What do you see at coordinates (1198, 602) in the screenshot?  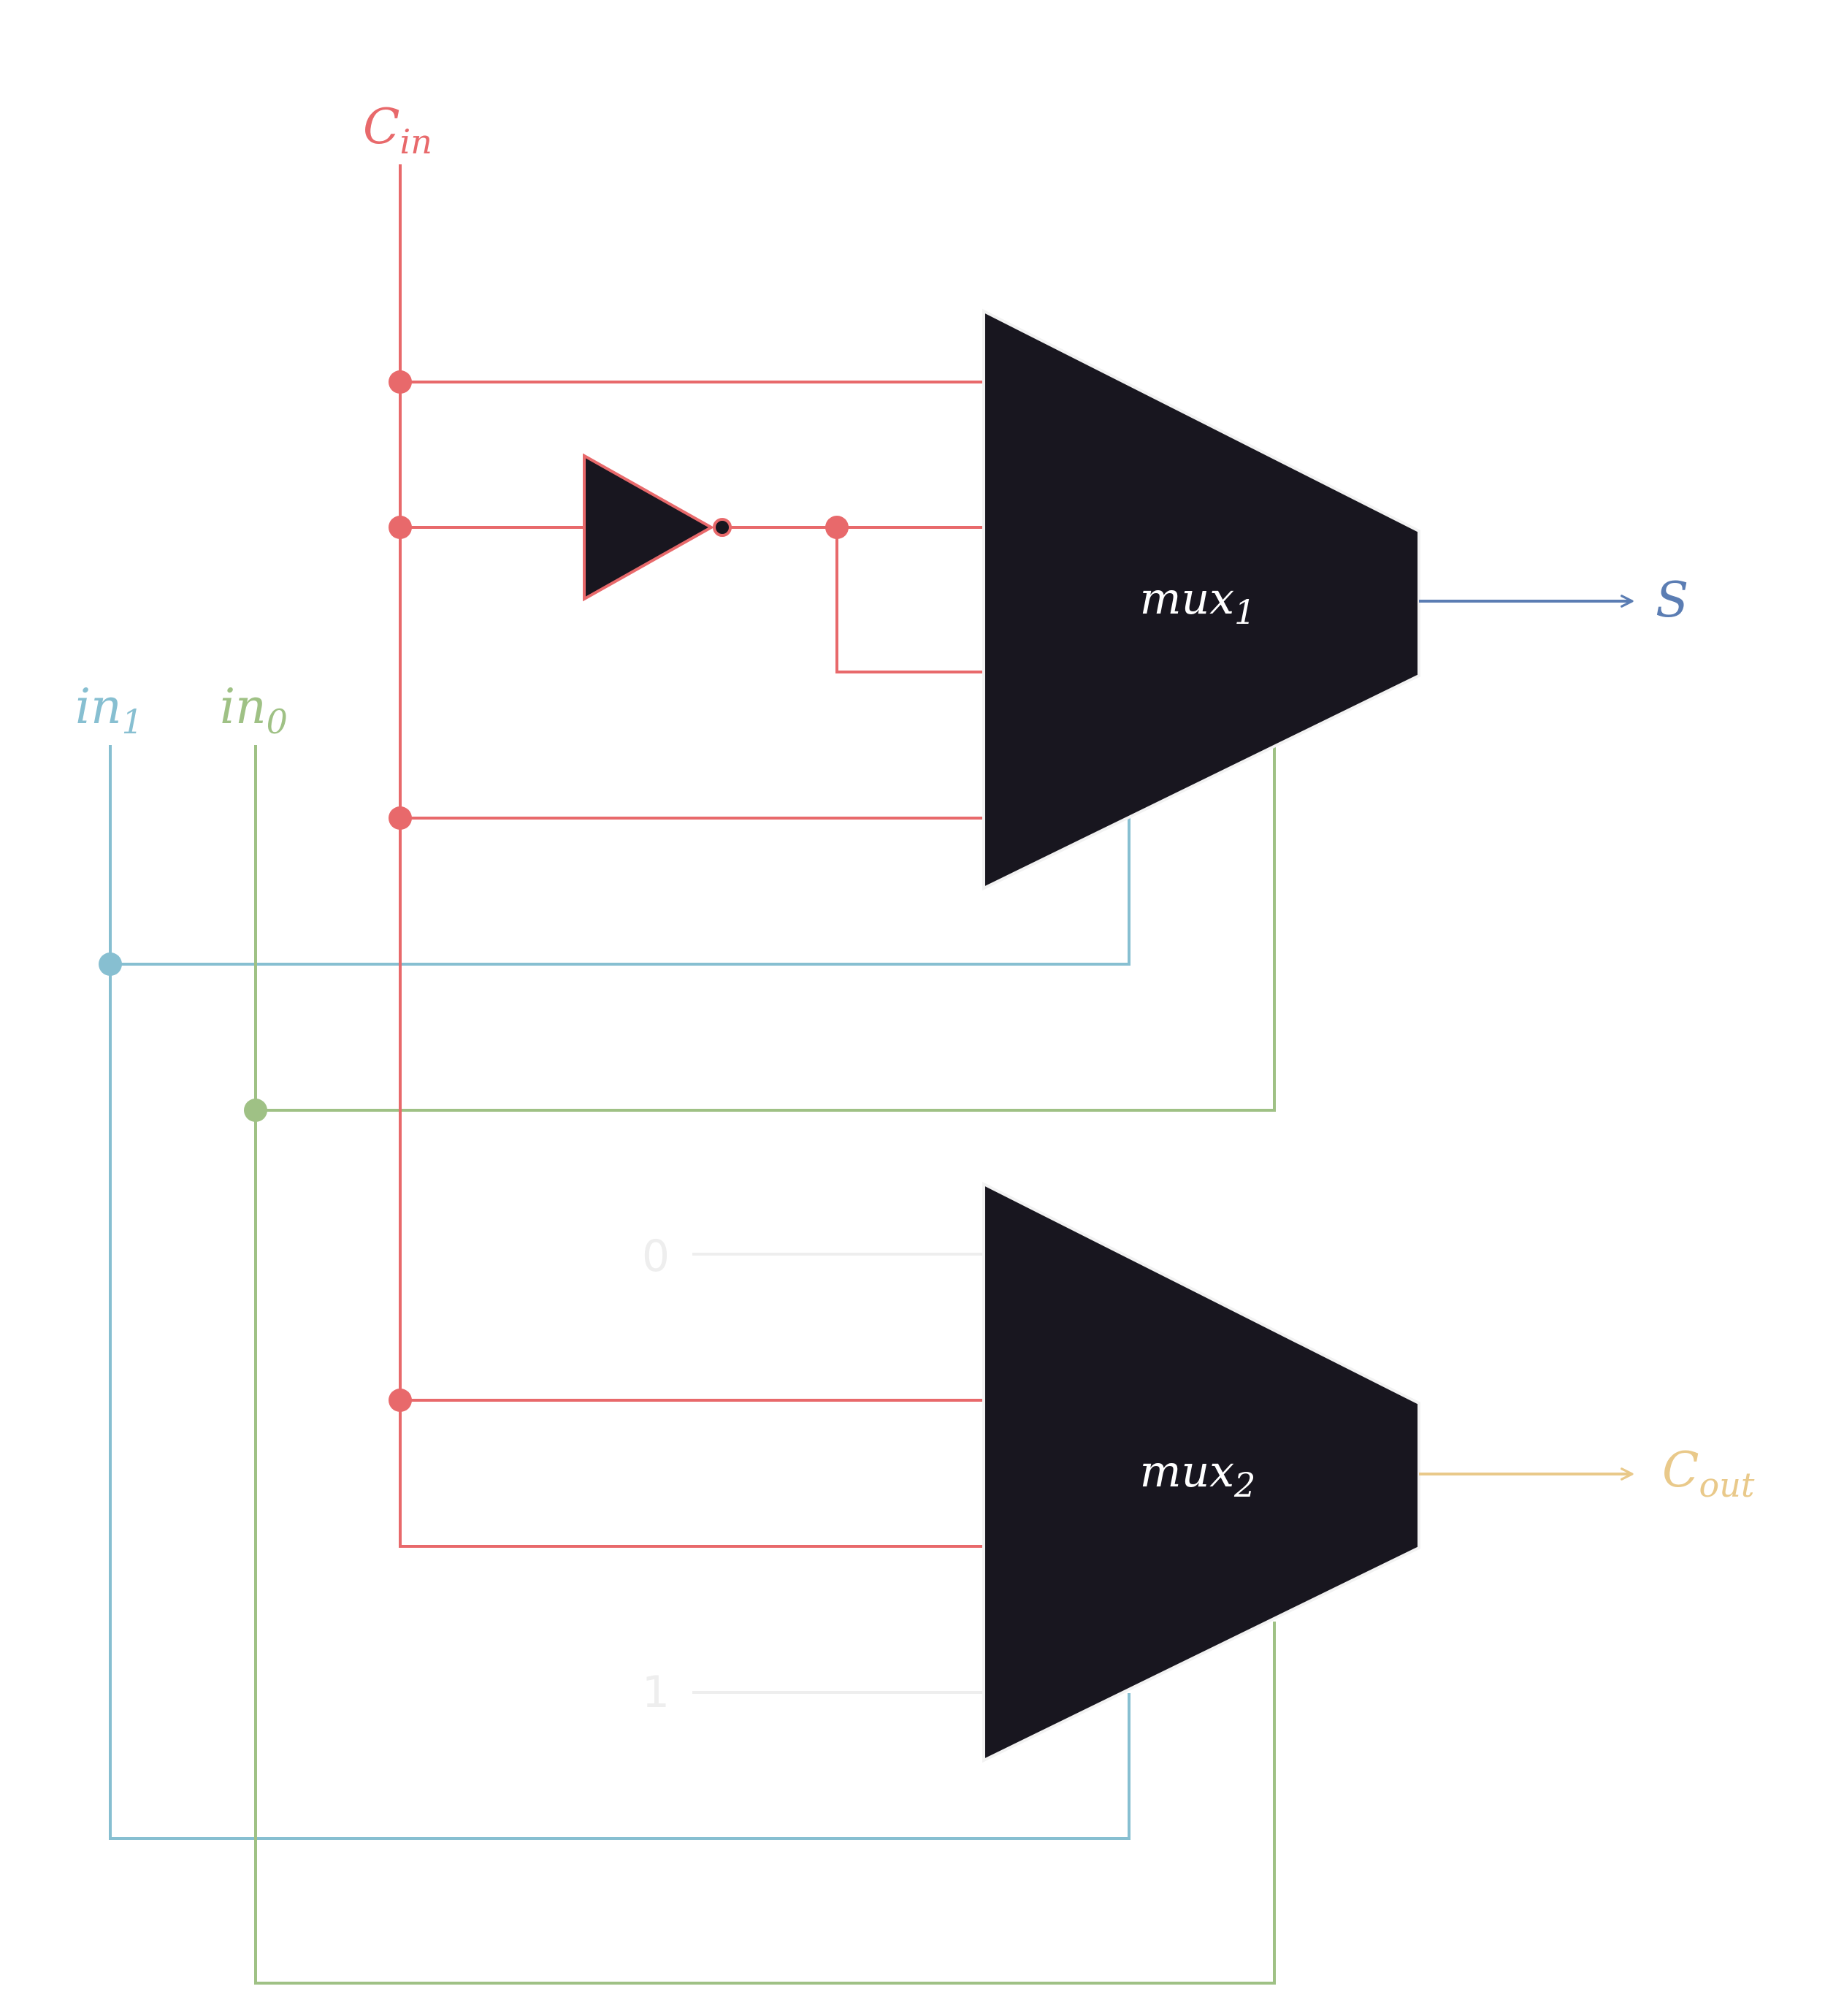 I see `mux1-label: mux1` at bounding box center [1198, 602].